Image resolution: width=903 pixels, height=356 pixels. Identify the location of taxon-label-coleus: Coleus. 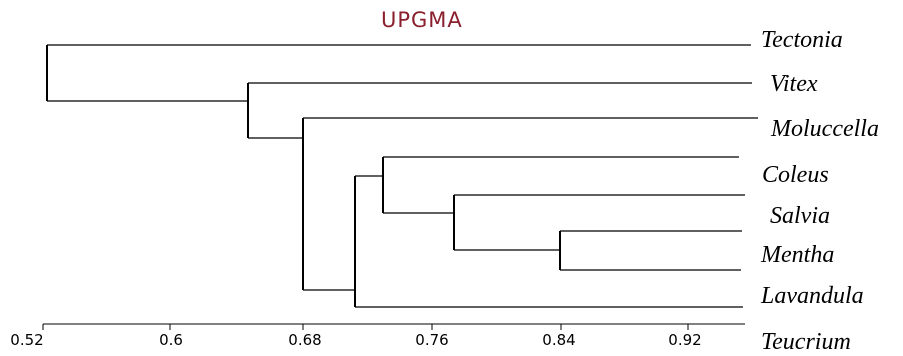
(795, 175).